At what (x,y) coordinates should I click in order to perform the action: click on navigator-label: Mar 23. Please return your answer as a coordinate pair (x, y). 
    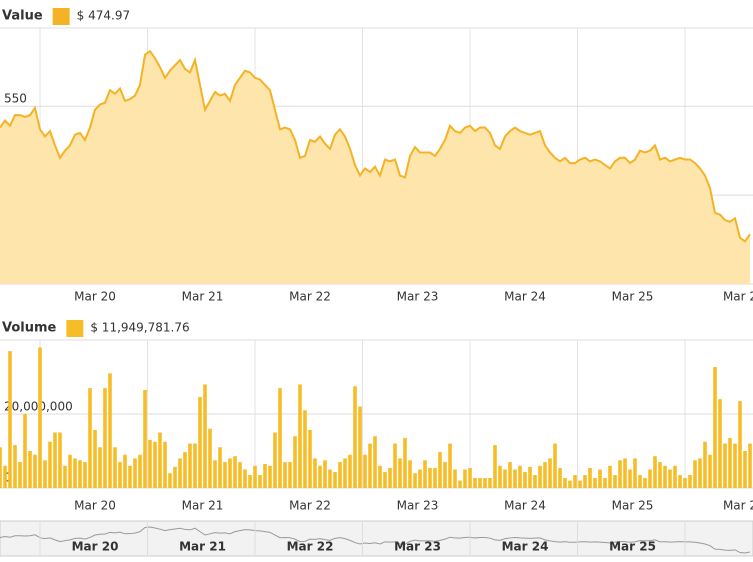
    Looking at the image, I should click on (417, 547).